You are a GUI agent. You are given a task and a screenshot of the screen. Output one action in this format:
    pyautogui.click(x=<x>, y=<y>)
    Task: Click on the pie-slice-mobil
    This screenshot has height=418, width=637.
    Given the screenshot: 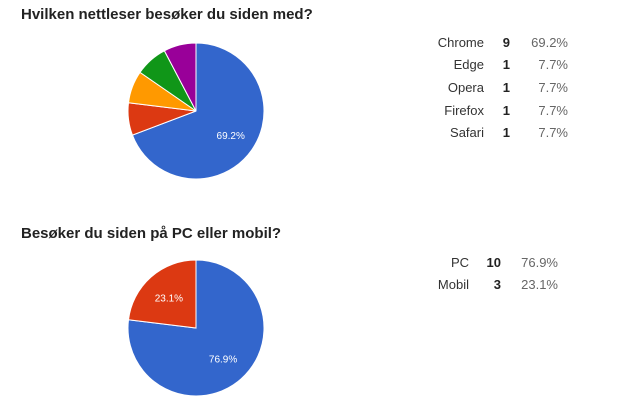 What is the action you would take?
    pyautogui.click(x=162, y=294)
    